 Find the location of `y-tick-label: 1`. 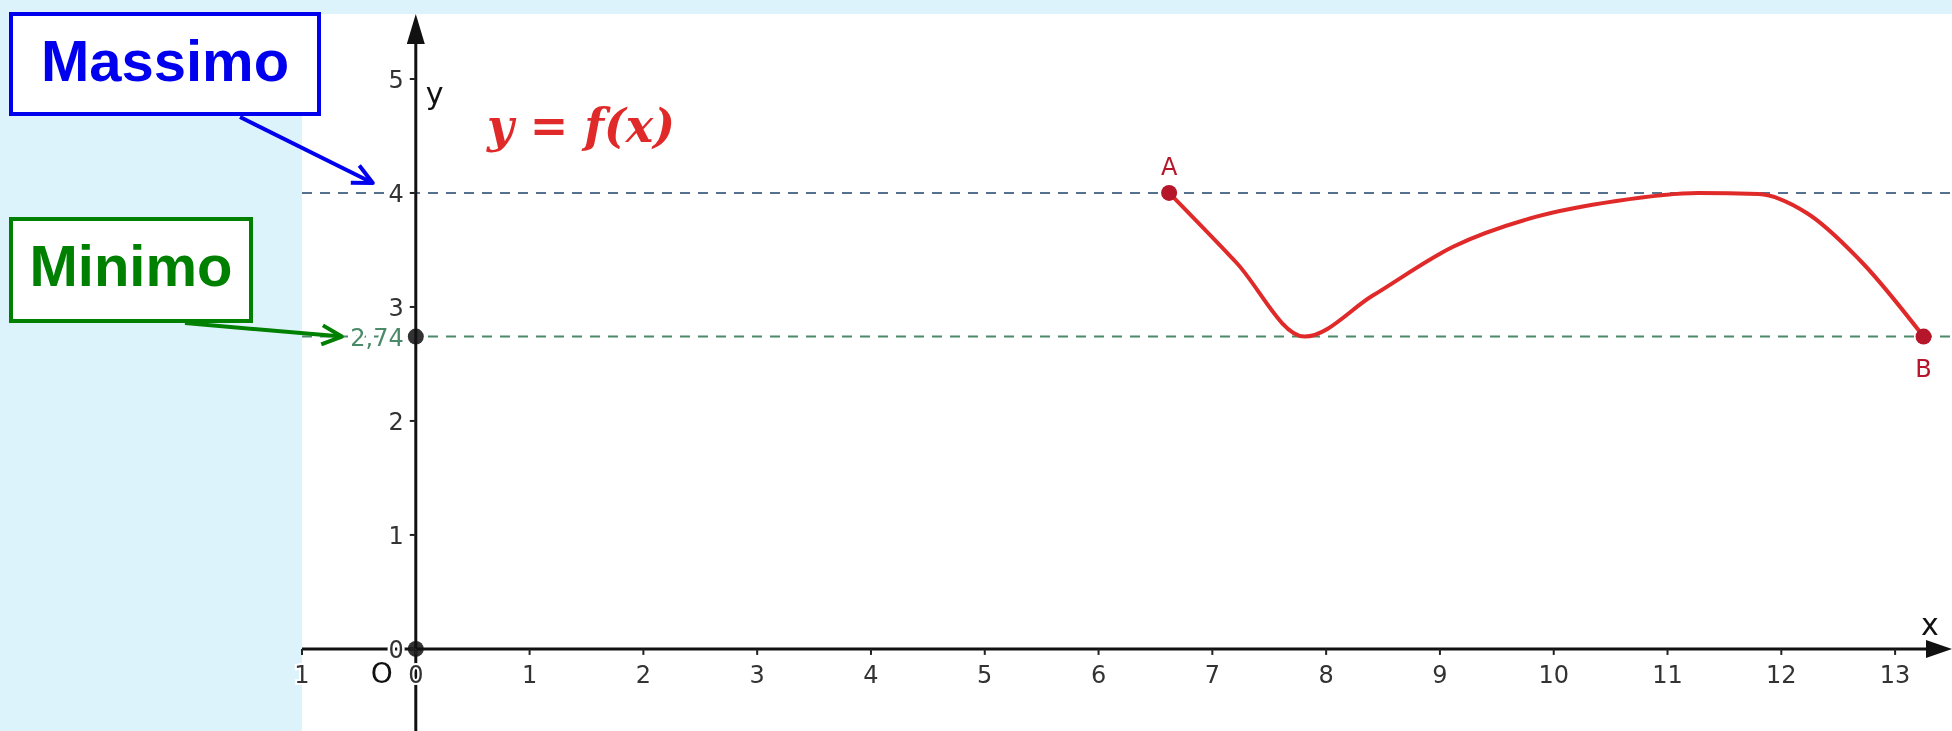

y-tick-label: 1 is located at coordinates (396, 535).